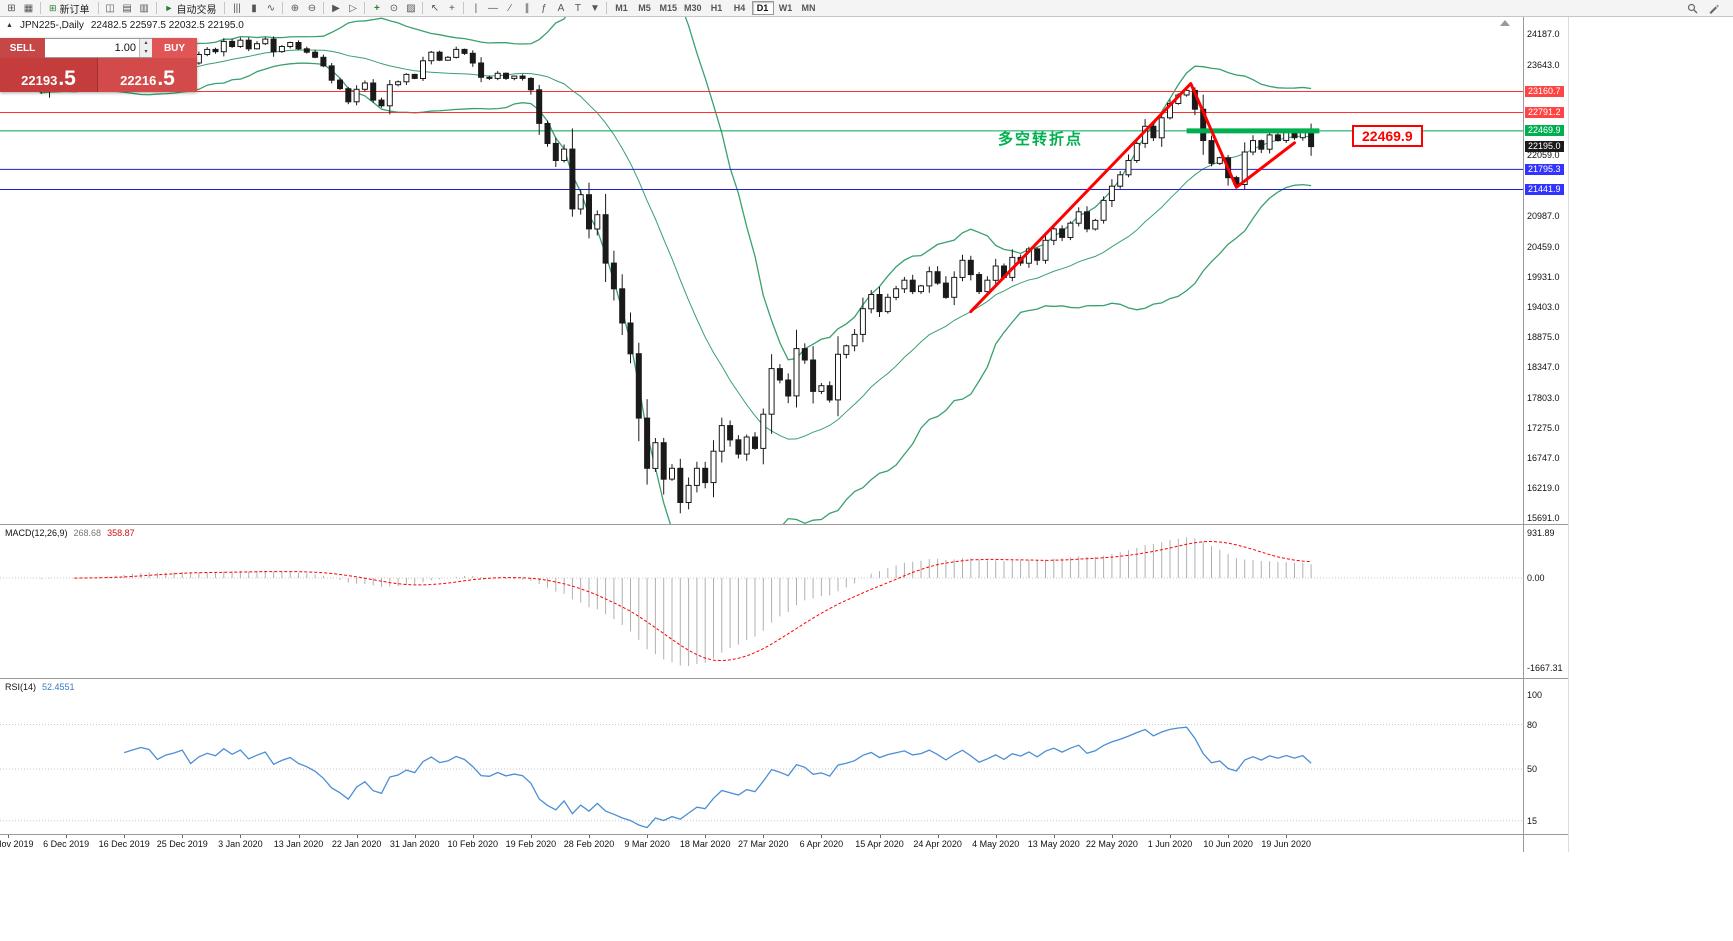 The image size is (1733, 941). Describe the element at coordinates (1692, 8) in the screenshot. I see `search-icon` at that location.